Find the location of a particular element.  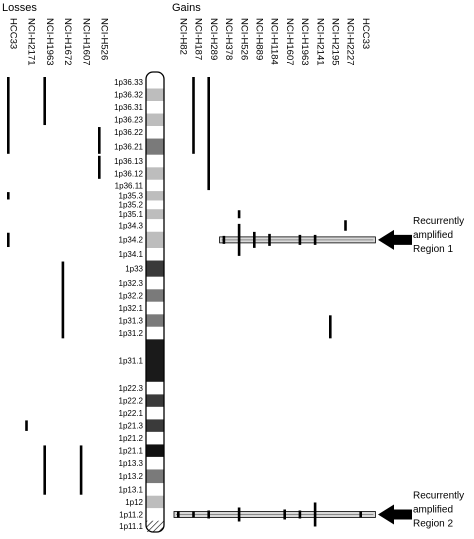

gain-line-label-nci-h187: NCI-H187 is located at coordinates (198, 39).